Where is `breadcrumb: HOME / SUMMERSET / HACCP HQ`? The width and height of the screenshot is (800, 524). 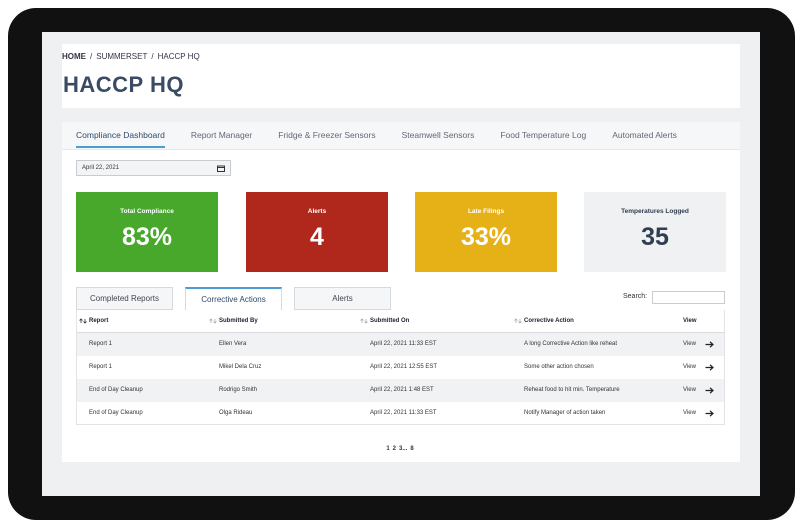
breadcrumb: HOME / SUMMERSET / HACCP HQ is located at coordinates (131, 56).